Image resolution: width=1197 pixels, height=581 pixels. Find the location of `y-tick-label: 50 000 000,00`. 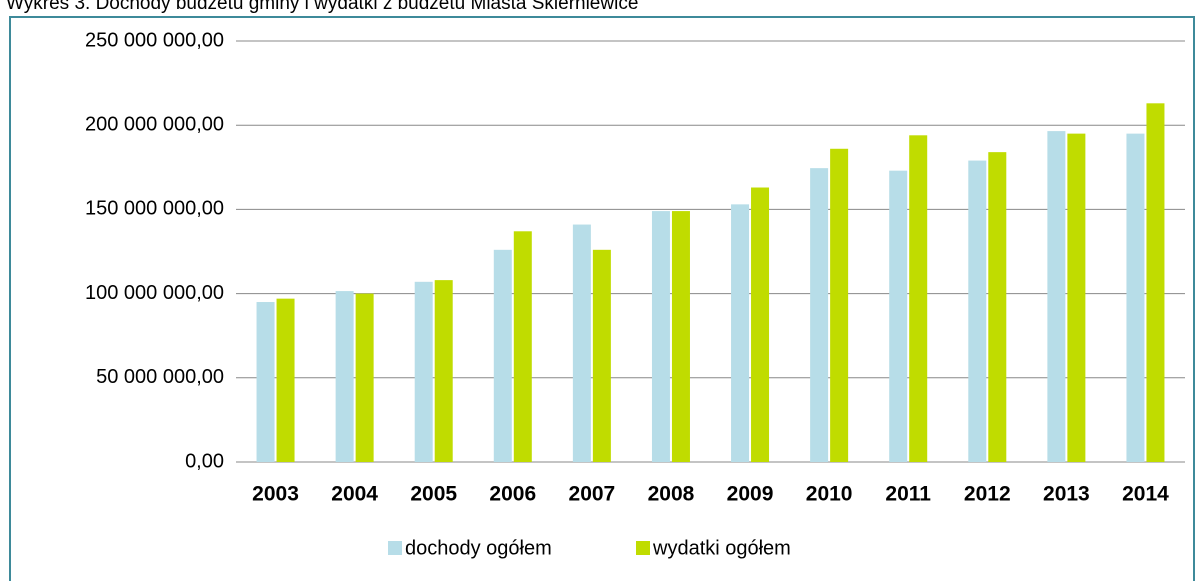

y-tick-label: 50 000 000,00 is located at coordinates (160, 377).